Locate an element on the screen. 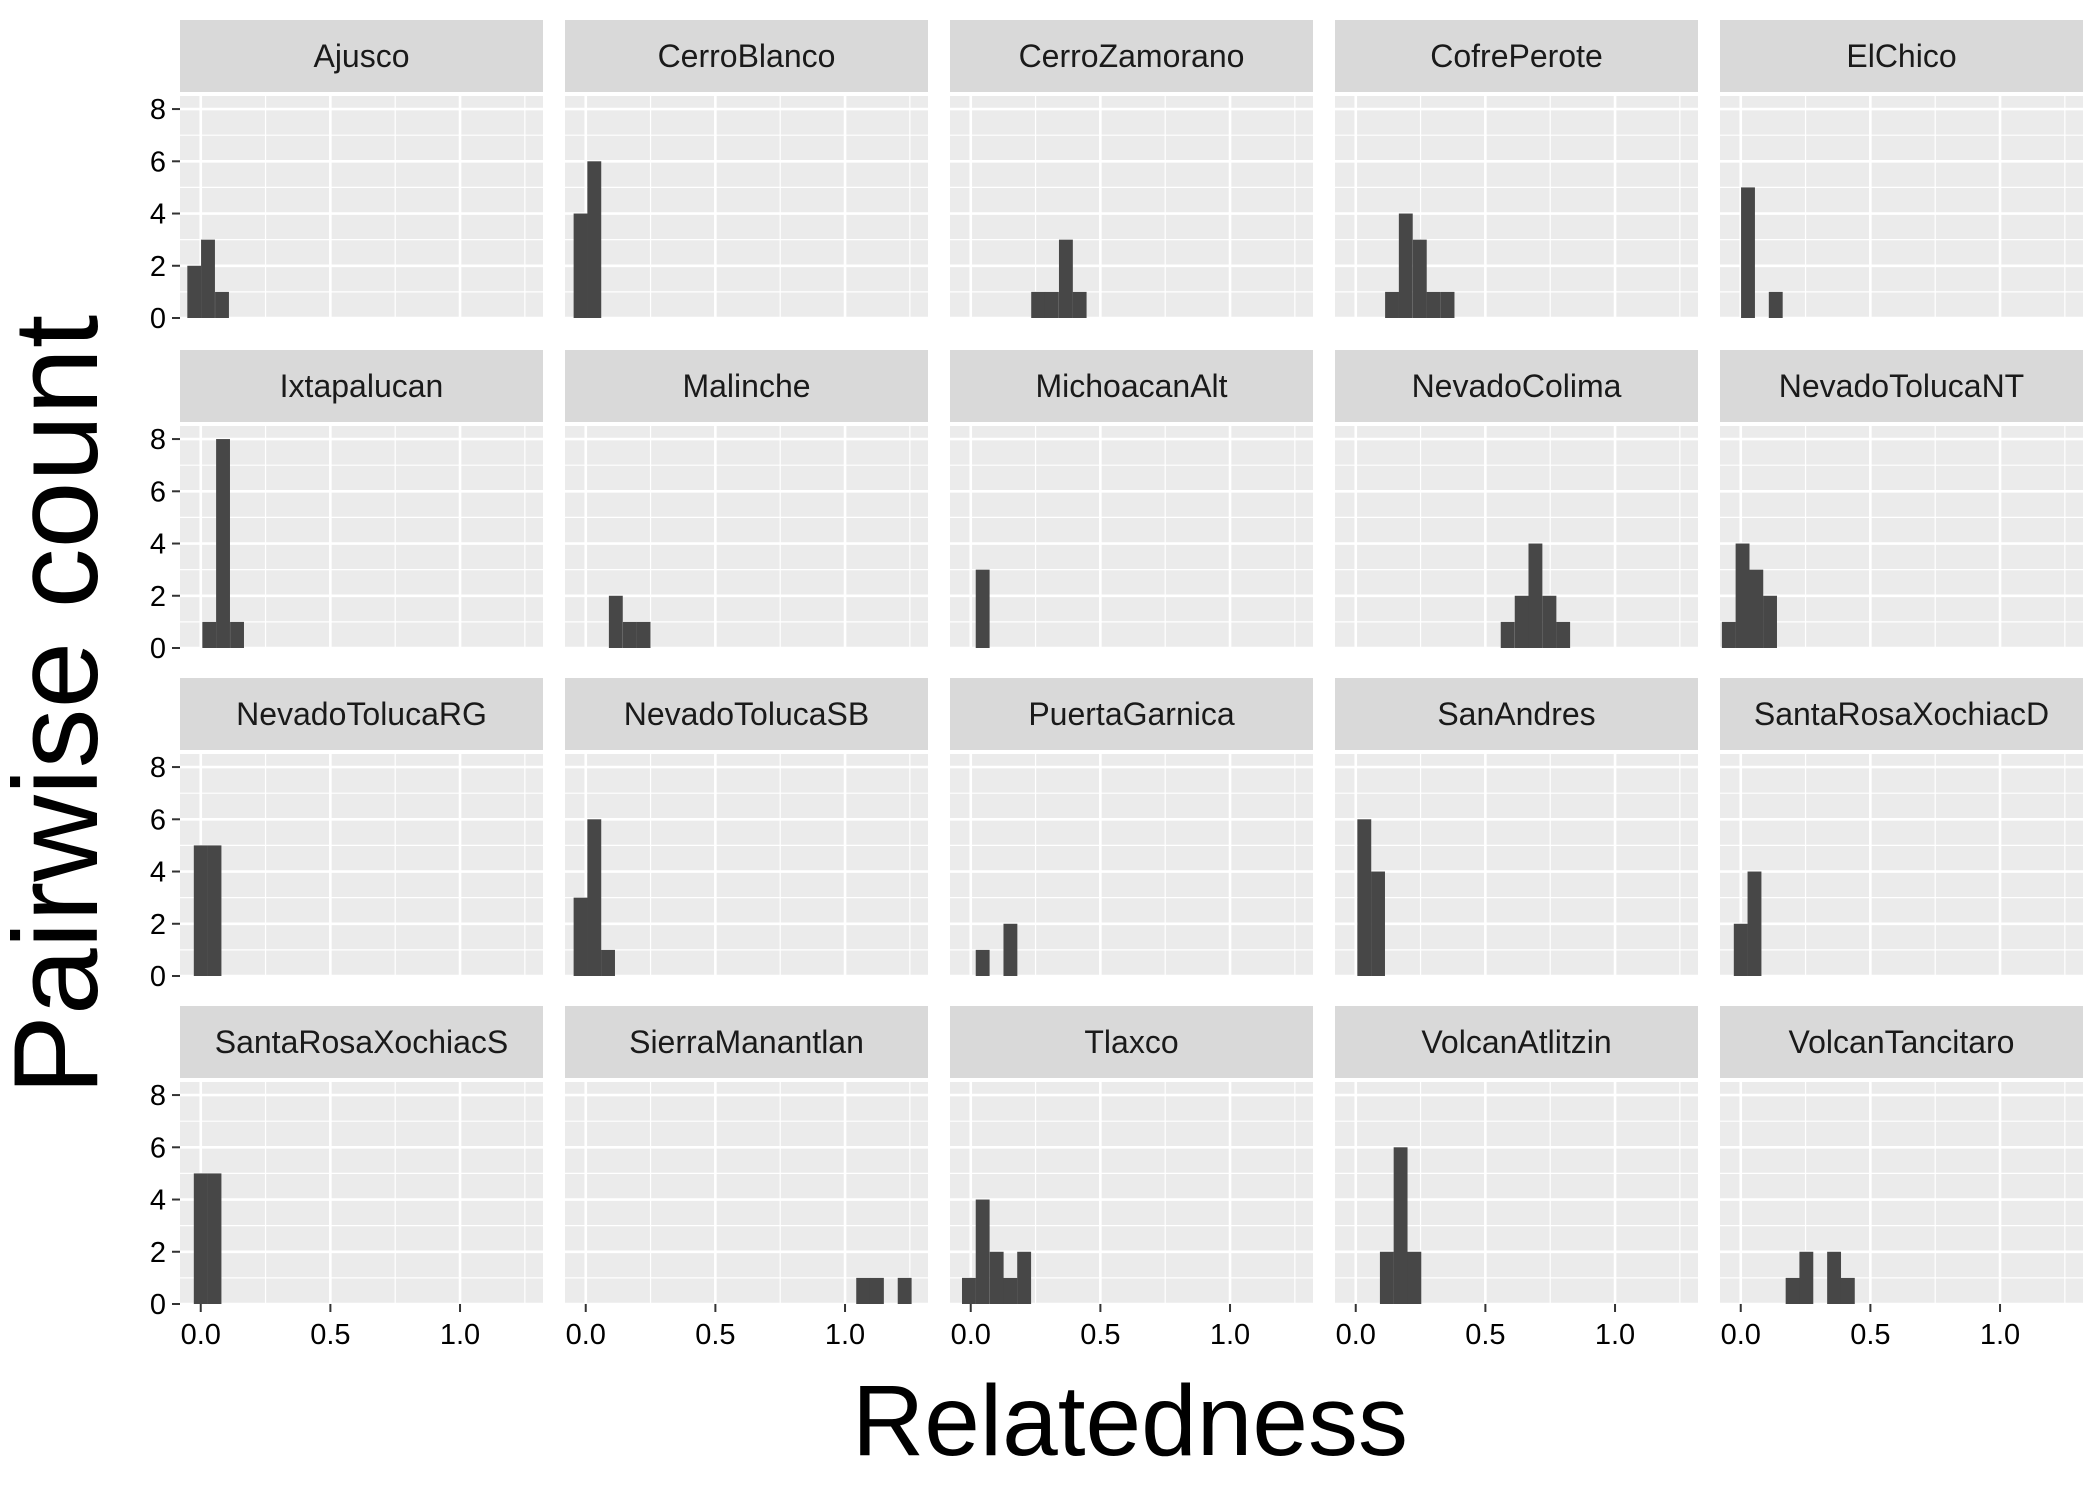 The height and width of the screenshot is (1499, 2099). facet-label: SierraManantlan is located at coordinates (746, 1042).